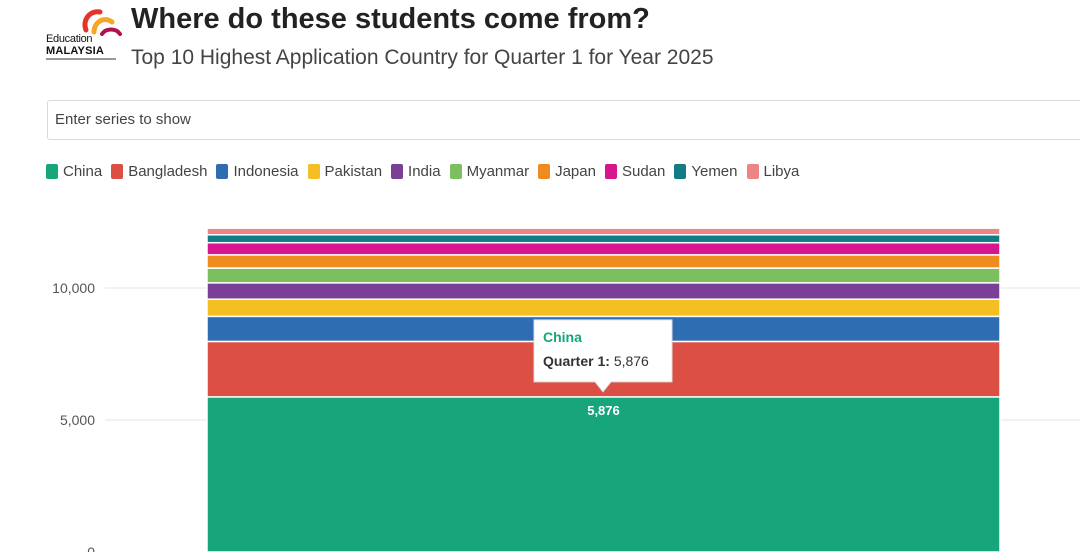 The image size is (1080, 552). What do you see at coordinates (168, 171) in the screenshot?
I see `legend-label: Bangladesh` at bounding box center [168, 171].